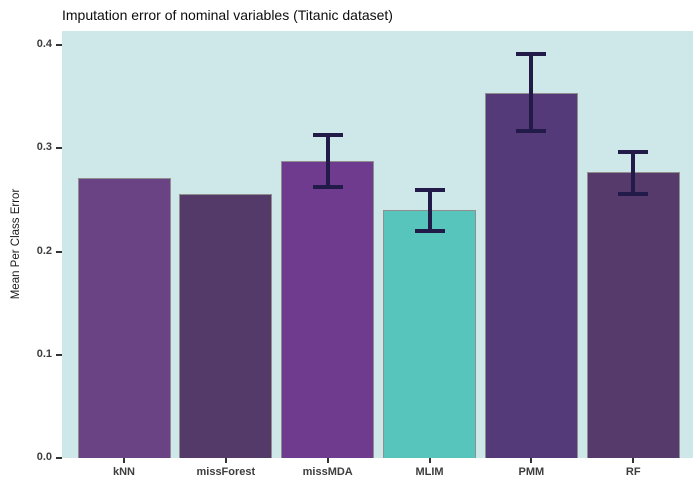 The height and width of the screenshot is (500, 700). What do you see at coordinates (327, 161) in the screenshot?
I see `errorbar-stem-missMDA` at bounding box center [327, 161].